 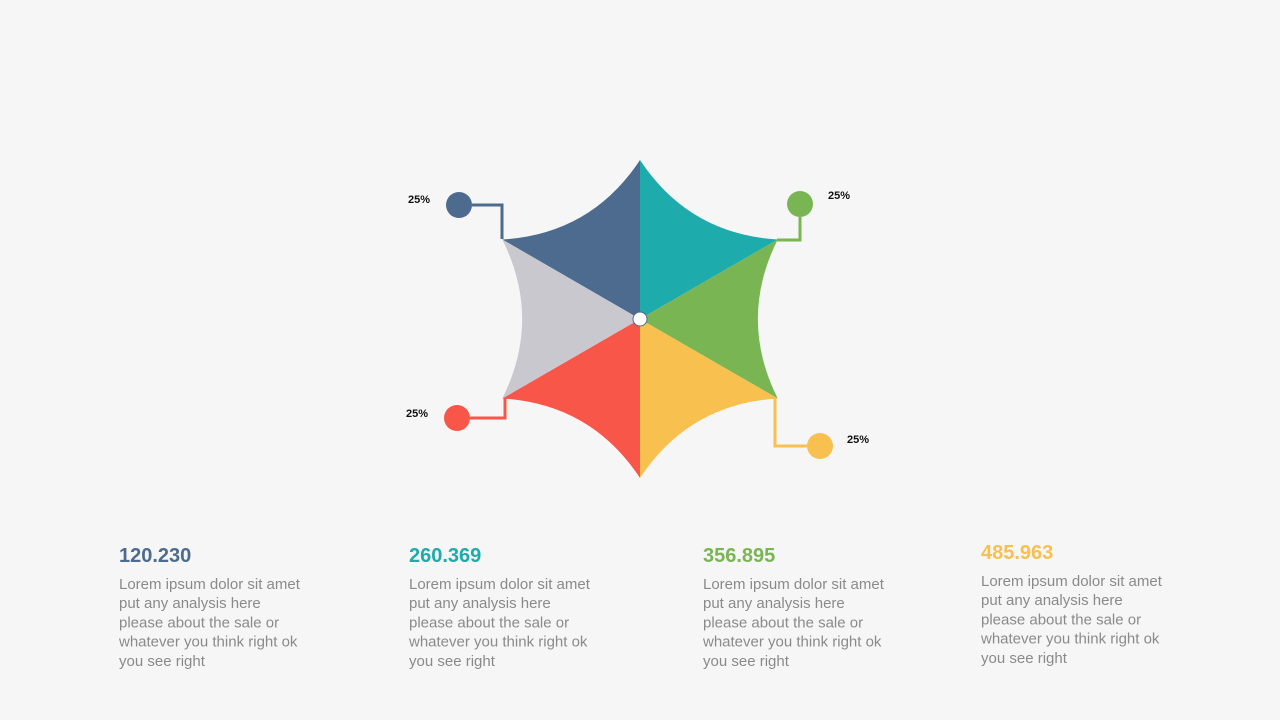 I want to click on block-value: 260.369, so click(x=445, y=556).